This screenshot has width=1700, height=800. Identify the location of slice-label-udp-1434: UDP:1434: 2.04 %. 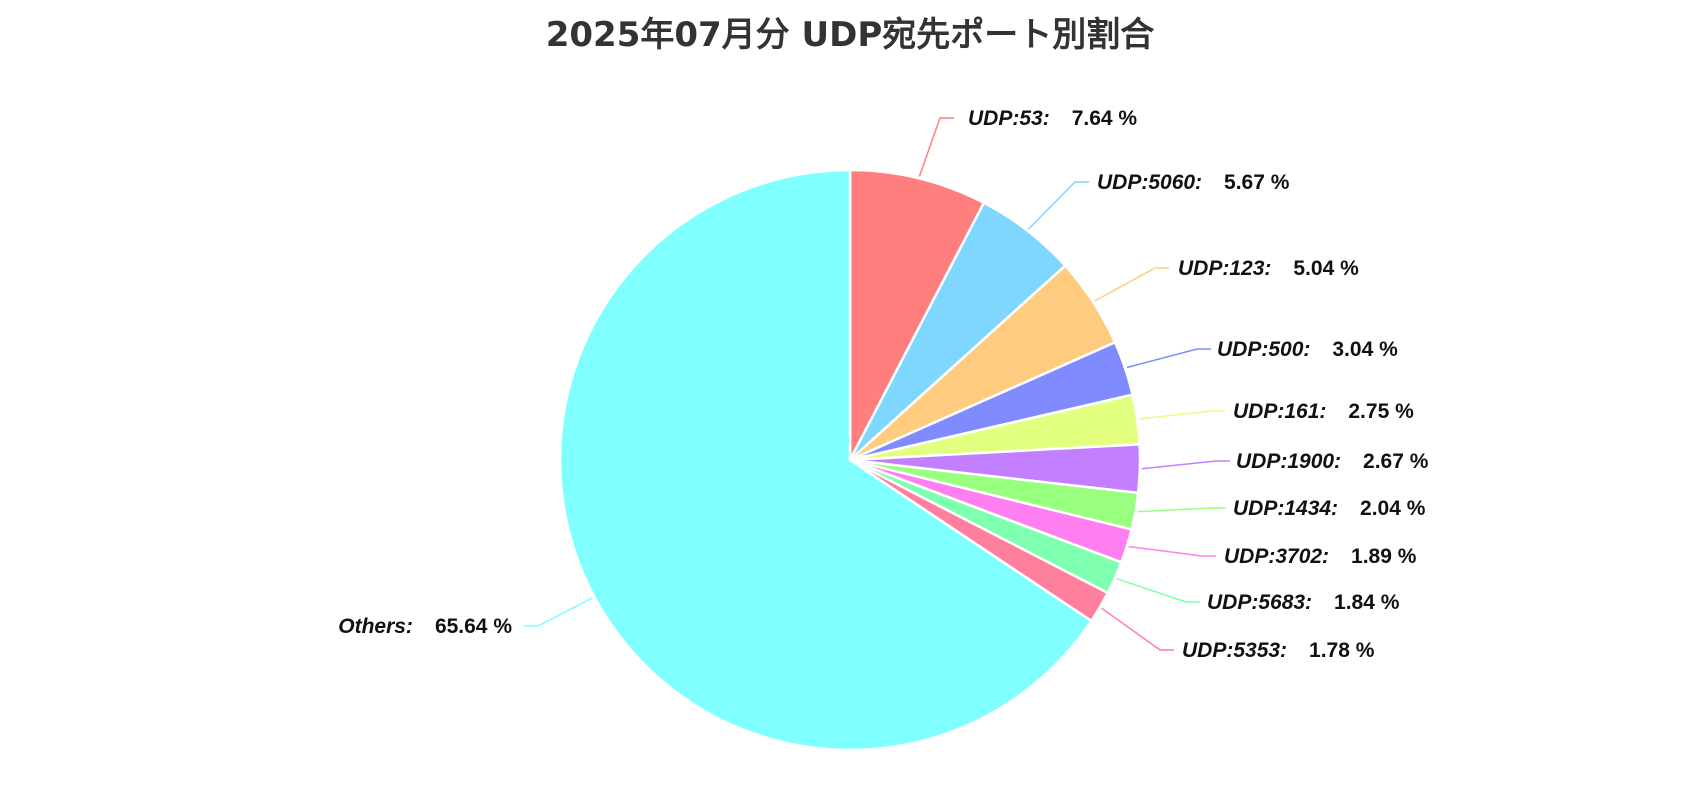
(1329, 508).